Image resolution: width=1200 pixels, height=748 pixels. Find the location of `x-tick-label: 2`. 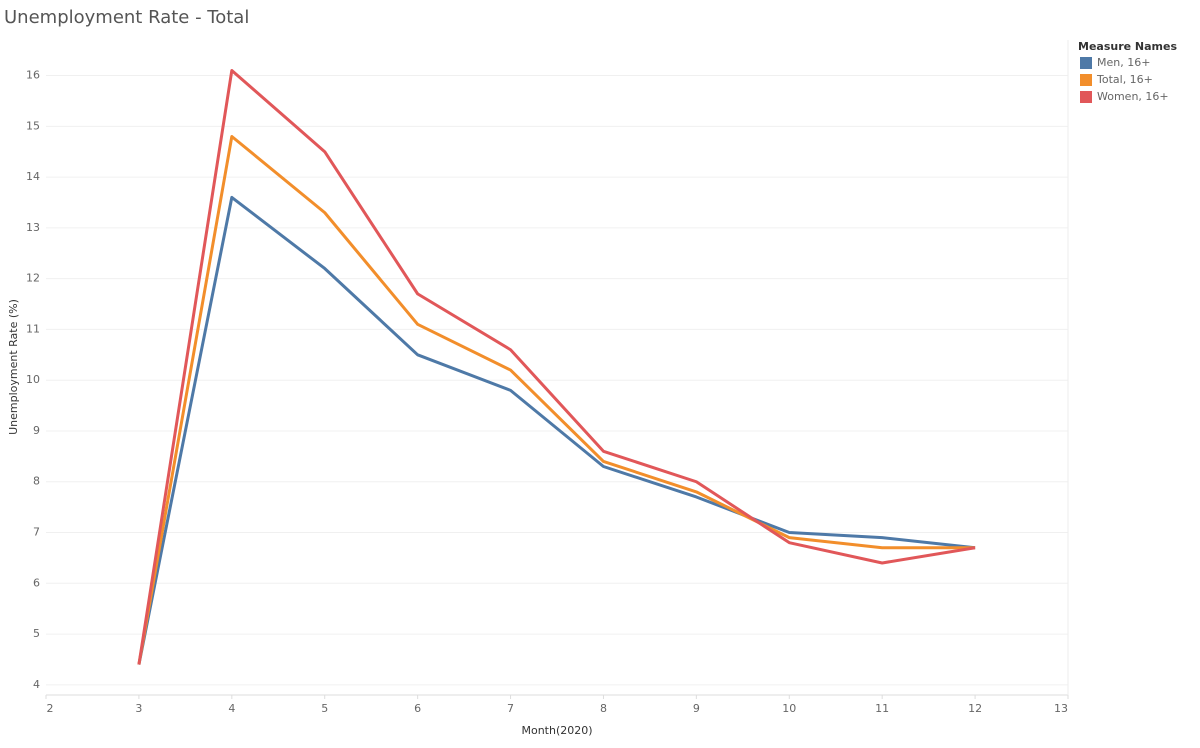

x-tick-label: 2 is located at coordinates (50, 708).